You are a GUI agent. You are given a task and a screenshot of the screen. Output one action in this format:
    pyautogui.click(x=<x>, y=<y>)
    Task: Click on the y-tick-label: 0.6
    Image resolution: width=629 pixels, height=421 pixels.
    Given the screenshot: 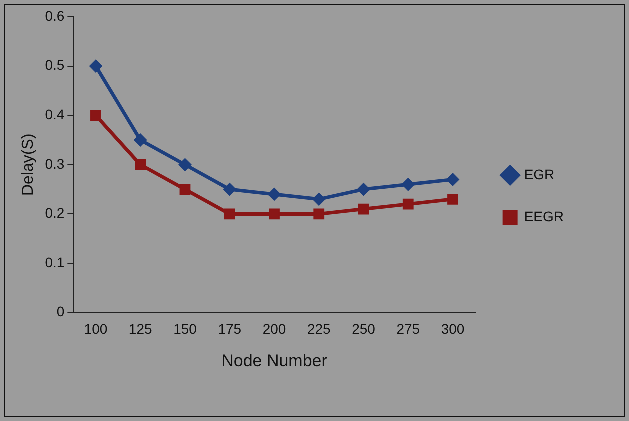 What is the action you would take?
    pyautogui.click(x=55, y=16)
    